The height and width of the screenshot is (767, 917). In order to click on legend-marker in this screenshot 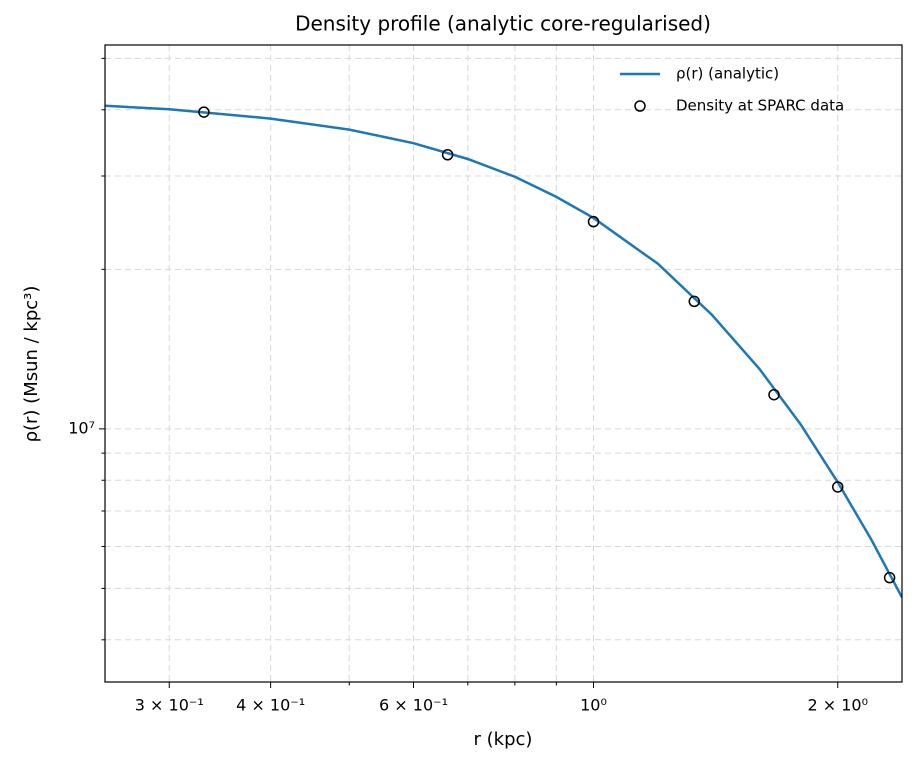, I will do `click(640, 106)`.